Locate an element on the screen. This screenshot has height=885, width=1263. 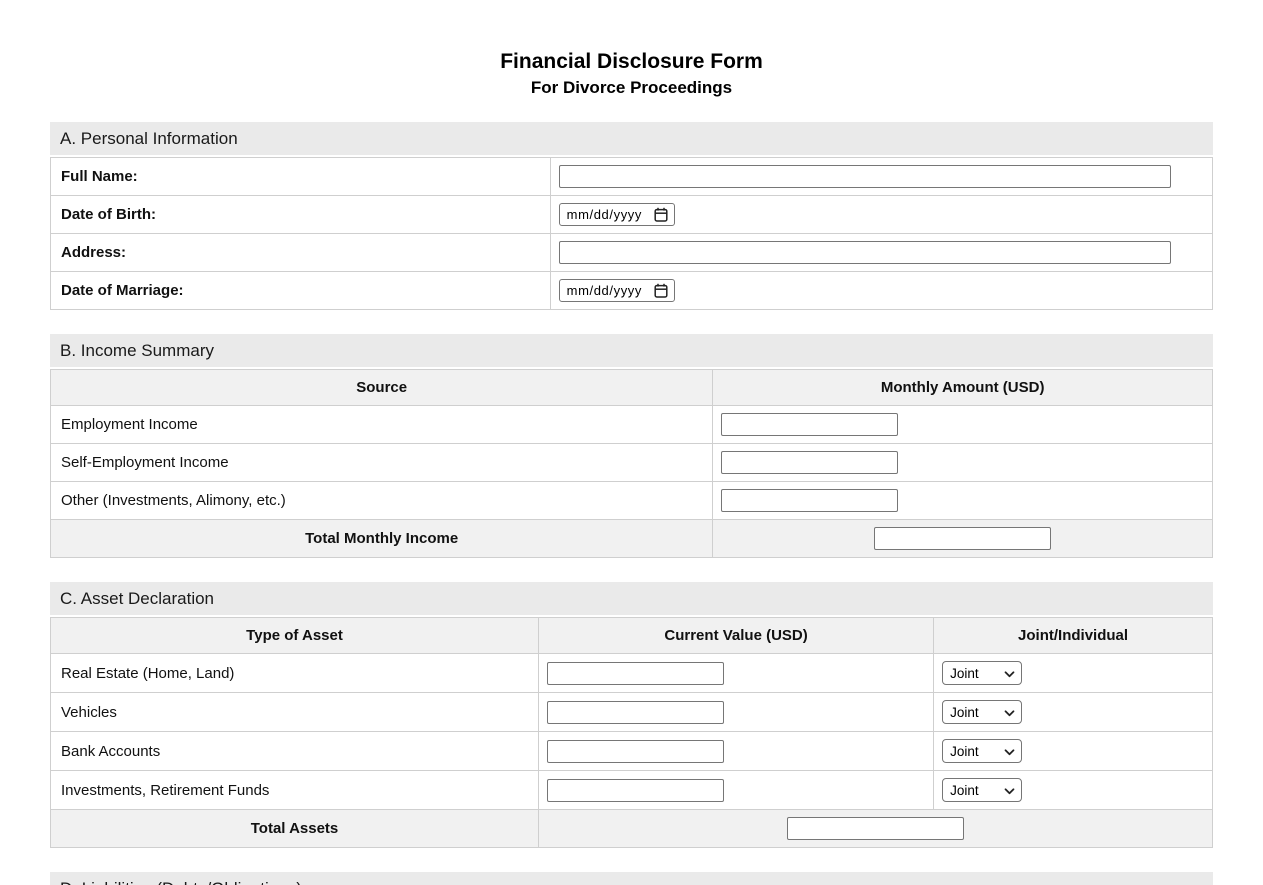
table-row: Real Estate (Home, Land) Joint is located at coordinates (631, 673).